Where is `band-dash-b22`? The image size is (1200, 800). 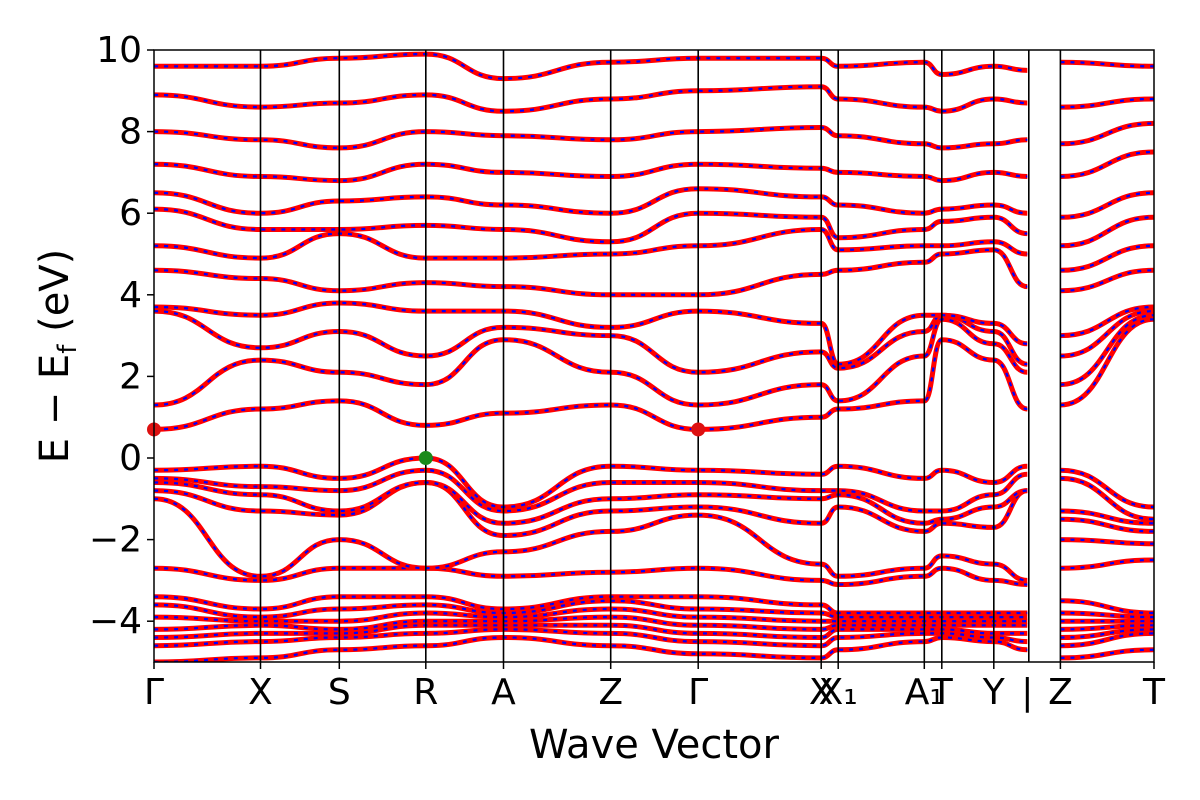
band-dash-b22 is located at coordinates (654, 166).